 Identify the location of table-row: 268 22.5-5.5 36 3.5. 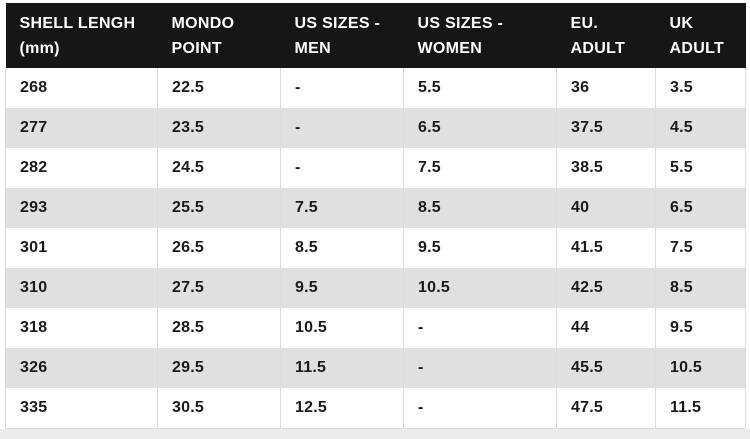
(375, 88).